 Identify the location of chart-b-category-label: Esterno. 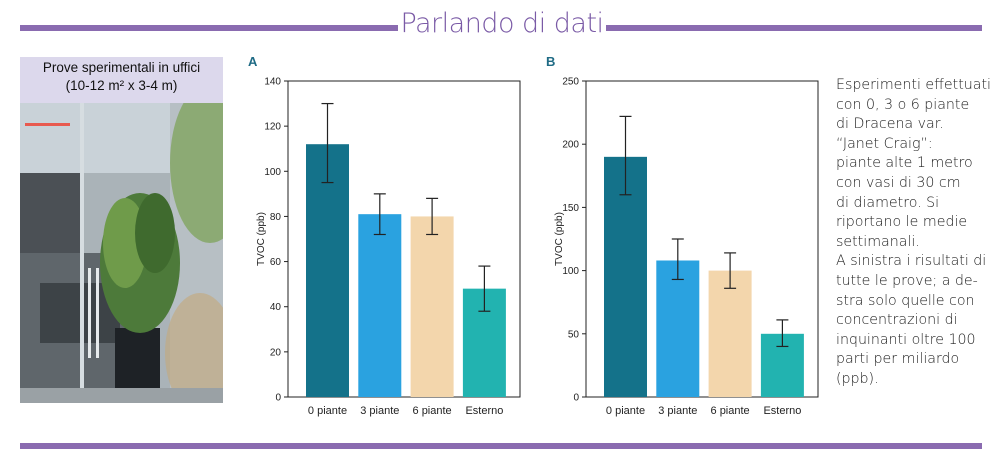
(782, 411).